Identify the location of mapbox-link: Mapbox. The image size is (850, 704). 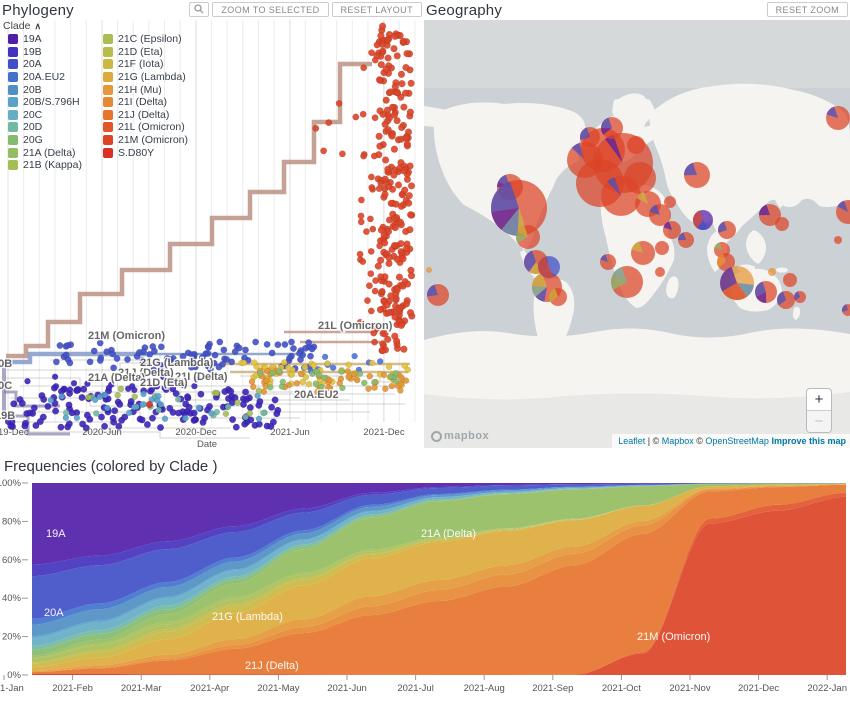
(677, 441).